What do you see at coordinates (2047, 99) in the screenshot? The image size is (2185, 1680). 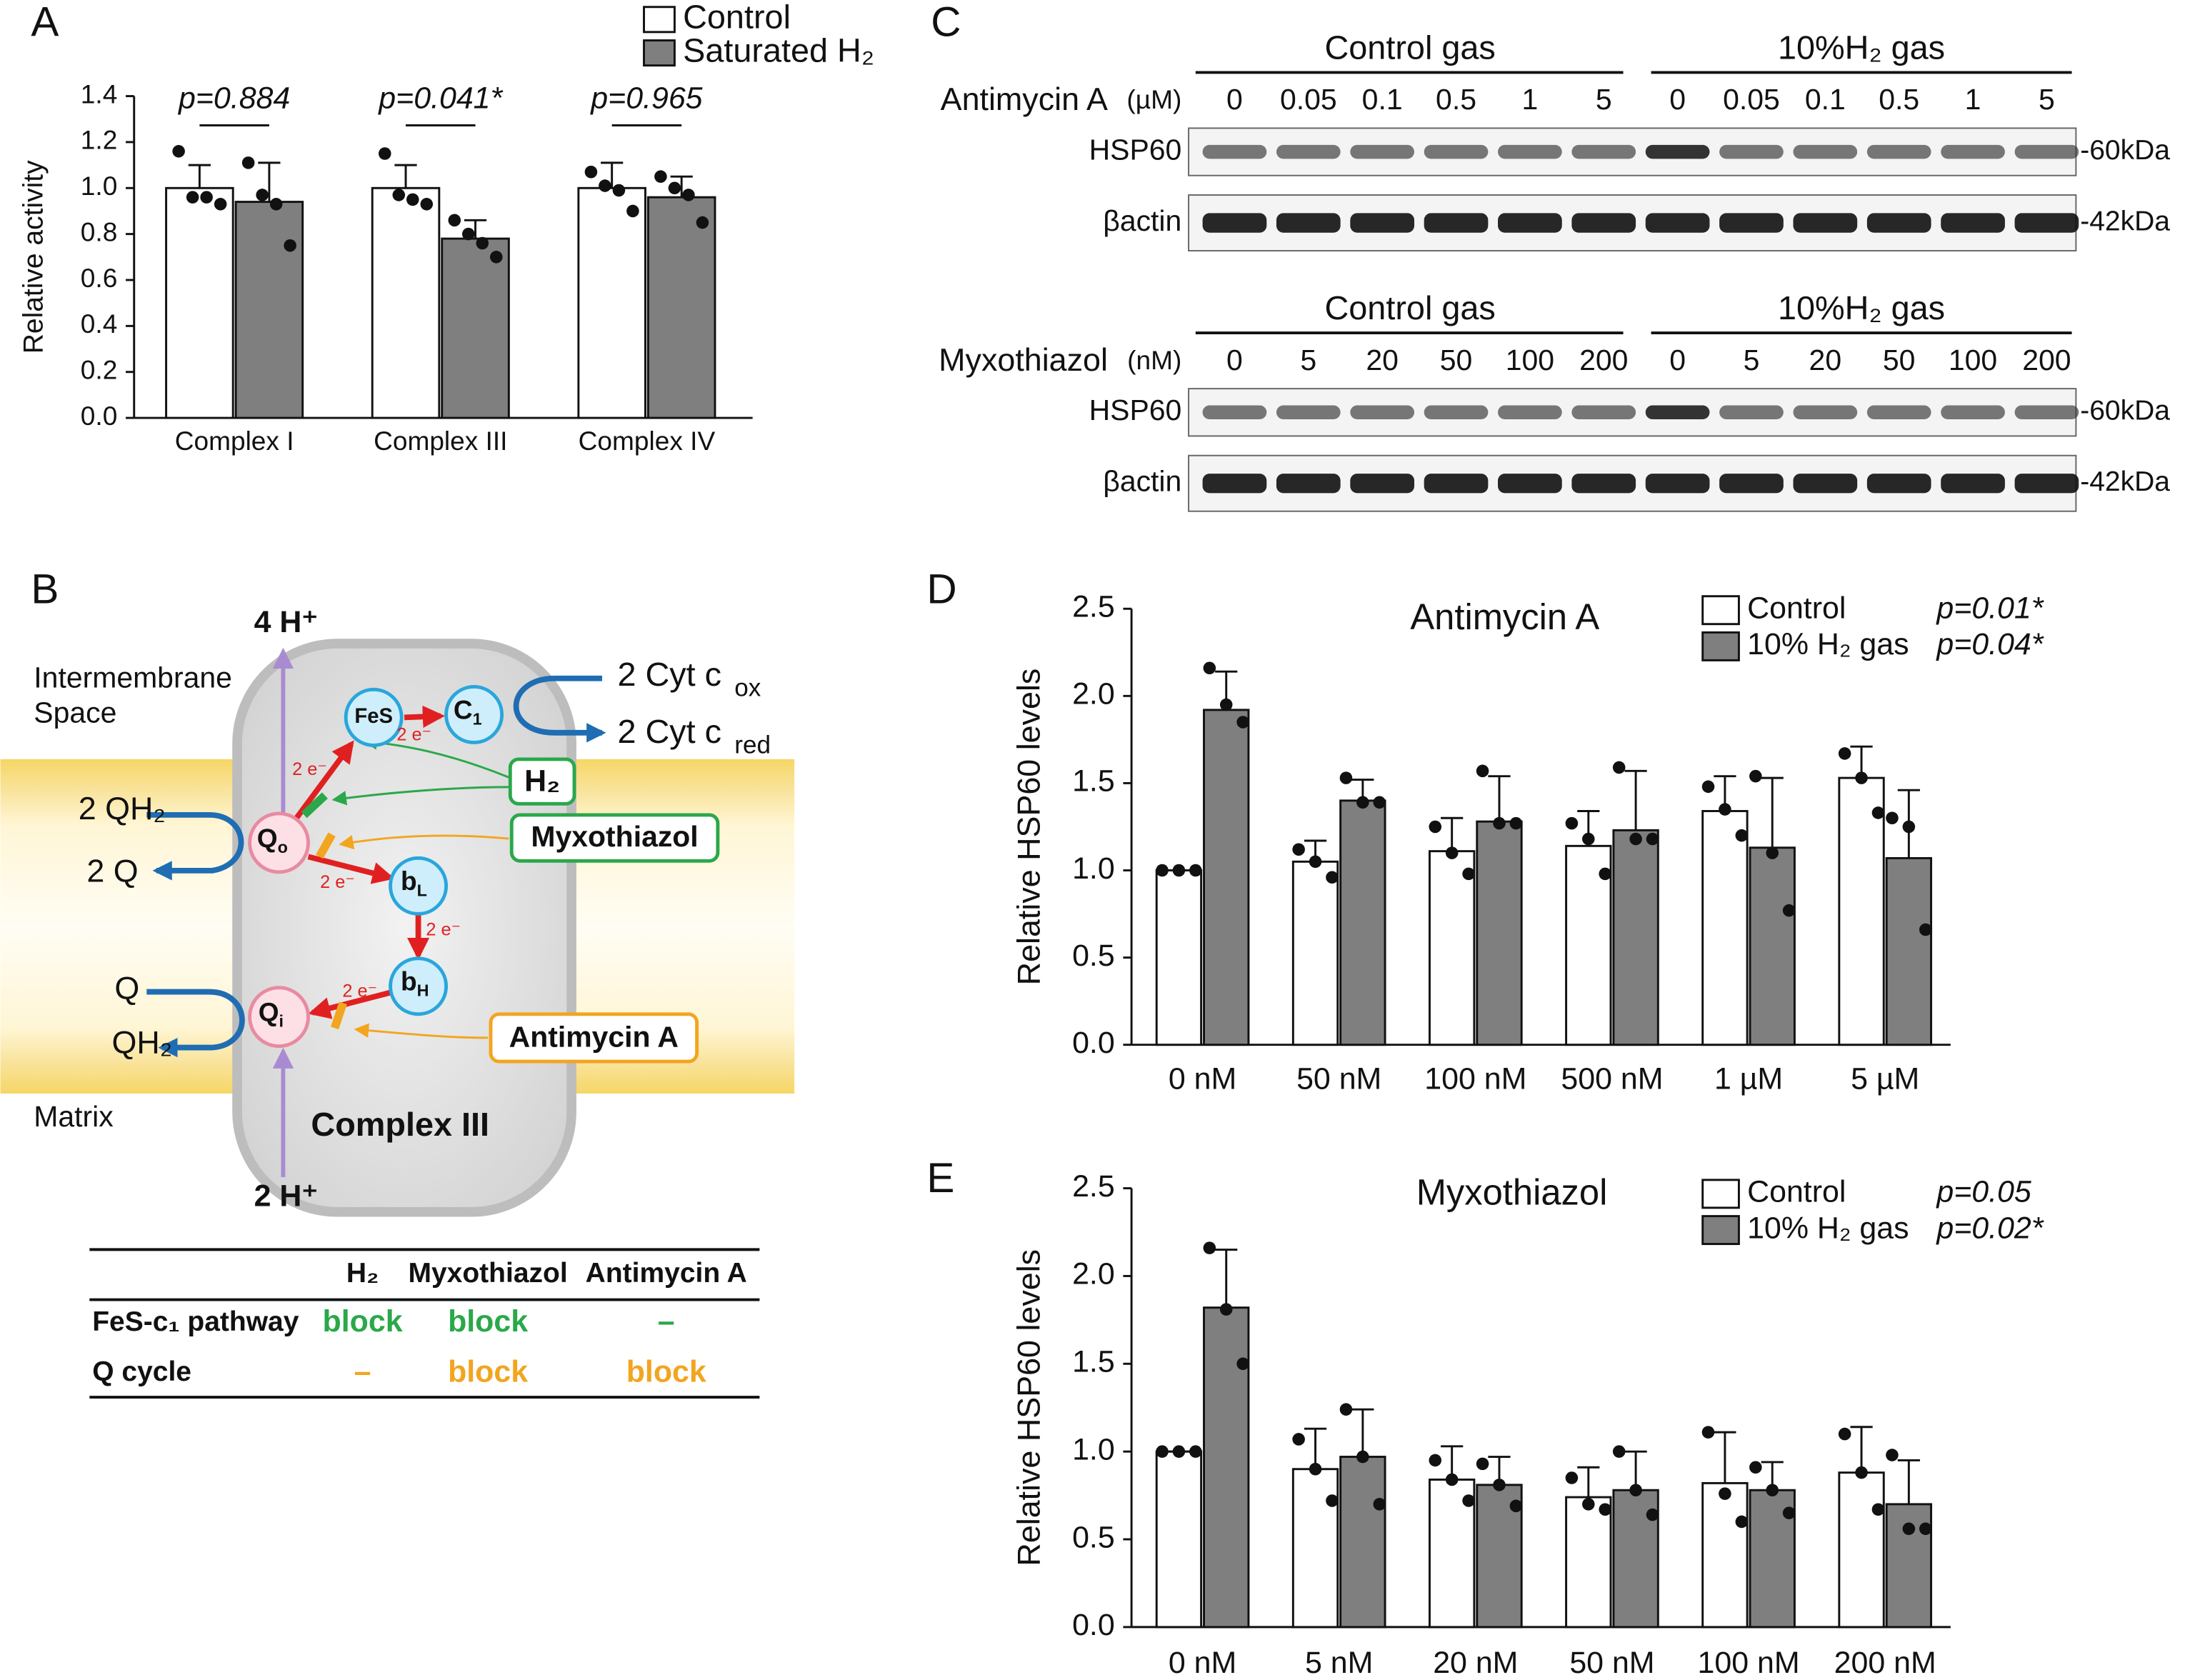 I see `dose-label: 5` at bounding box center [2047, 99].